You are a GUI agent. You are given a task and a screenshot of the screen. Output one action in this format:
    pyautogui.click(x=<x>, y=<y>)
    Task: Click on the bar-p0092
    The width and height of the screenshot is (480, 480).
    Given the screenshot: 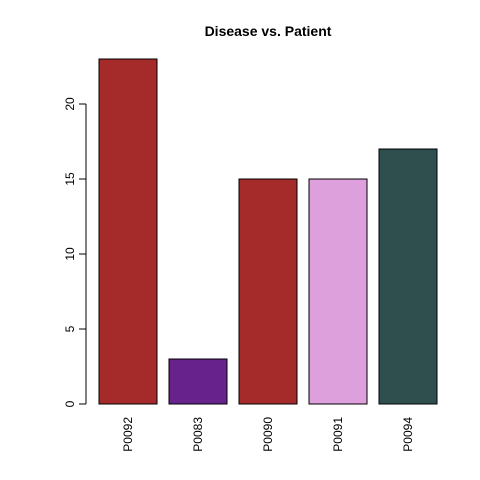 What is the action you would take?
    pyautogui.click(x=128, y=231)
    